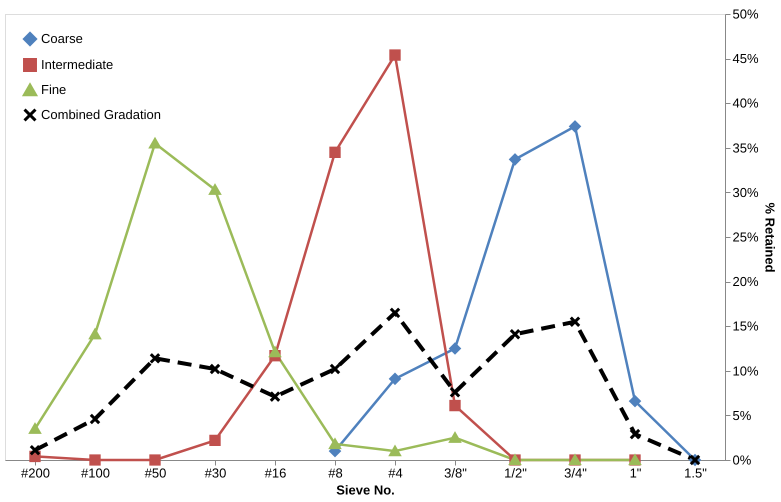 Image resolution: width=781 pixels, height=502 pixels. I want to click on x-tick-label: #4, so click(395, 473).